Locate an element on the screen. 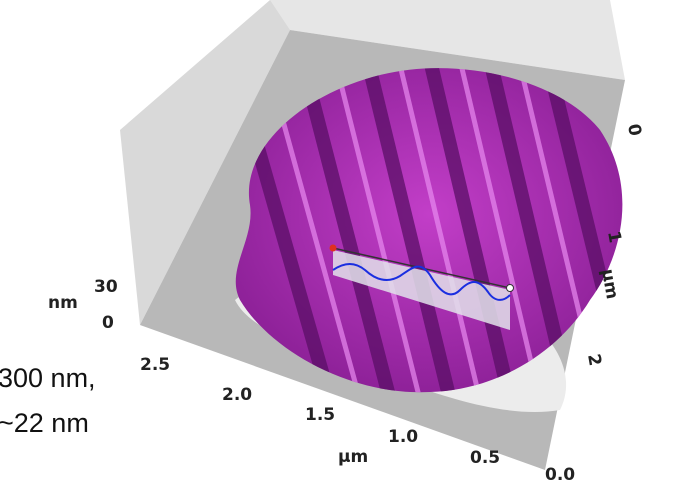  profile-start is located at coordinates (333, 248).